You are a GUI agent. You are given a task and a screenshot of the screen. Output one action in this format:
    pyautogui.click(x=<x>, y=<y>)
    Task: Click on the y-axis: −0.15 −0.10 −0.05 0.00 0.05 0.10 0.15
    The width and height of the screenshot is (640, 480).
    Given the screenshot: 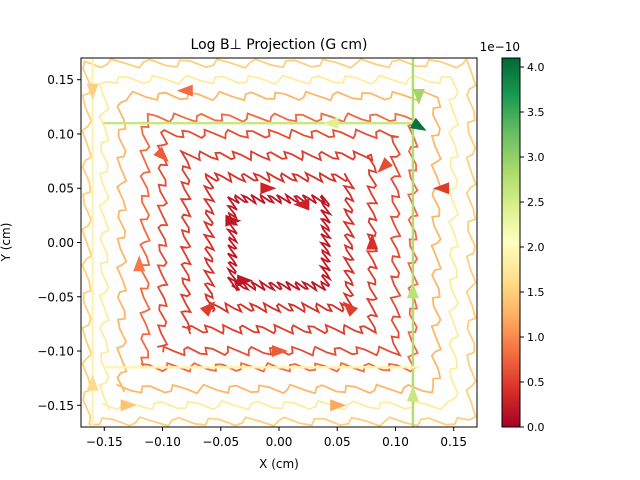 What is the action you would take?
    pyautogui.click(x=59, y=243)
    